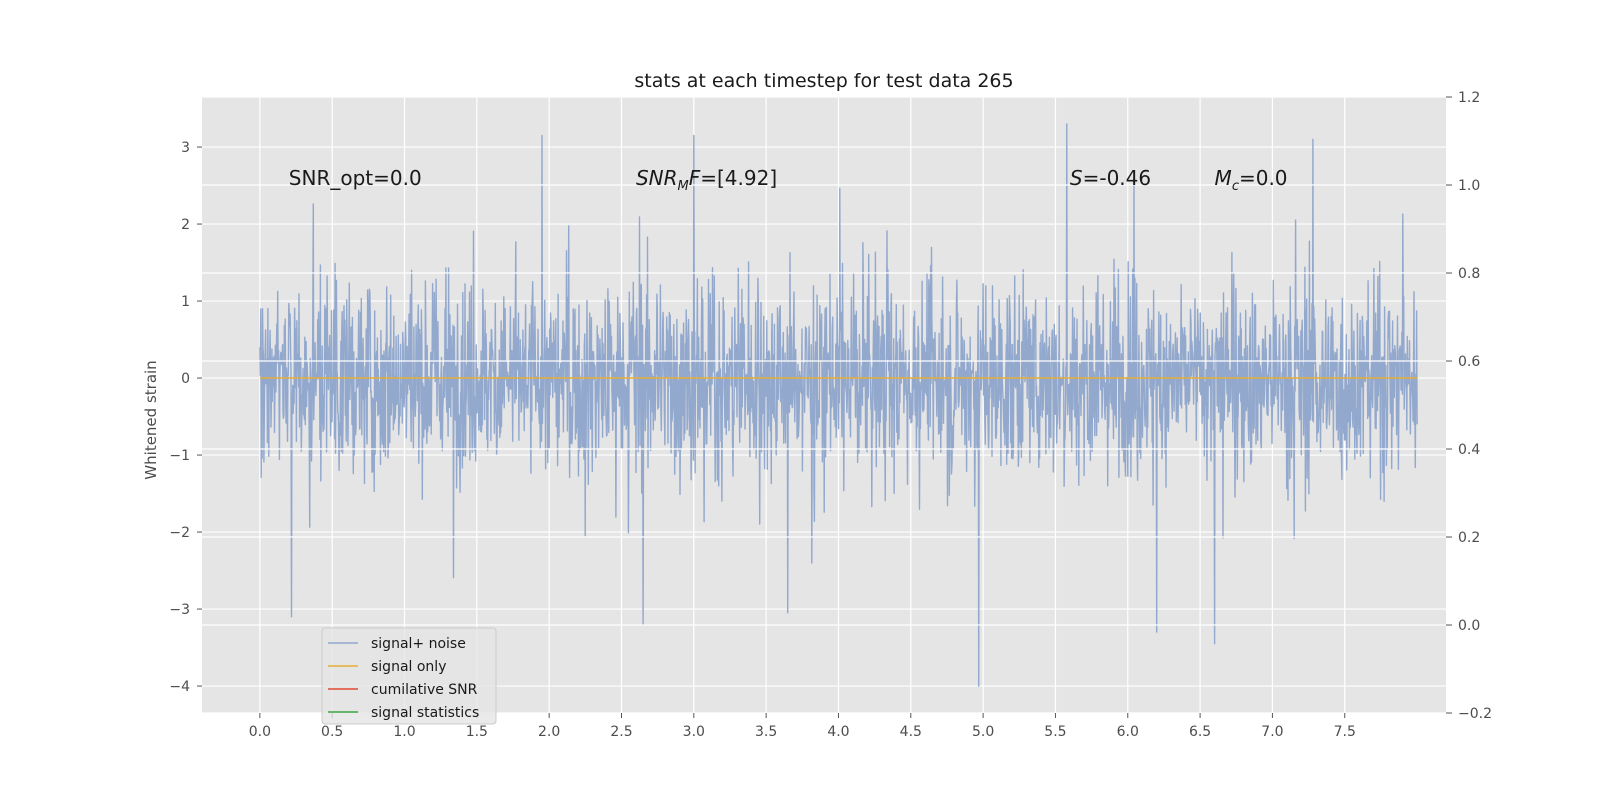 This screenshot has height=800, width=1600. What do you see at coordinates (911, 732) in the screenshot?
I see `x-tick-label: 4.5` at bounding box center [911, 732].